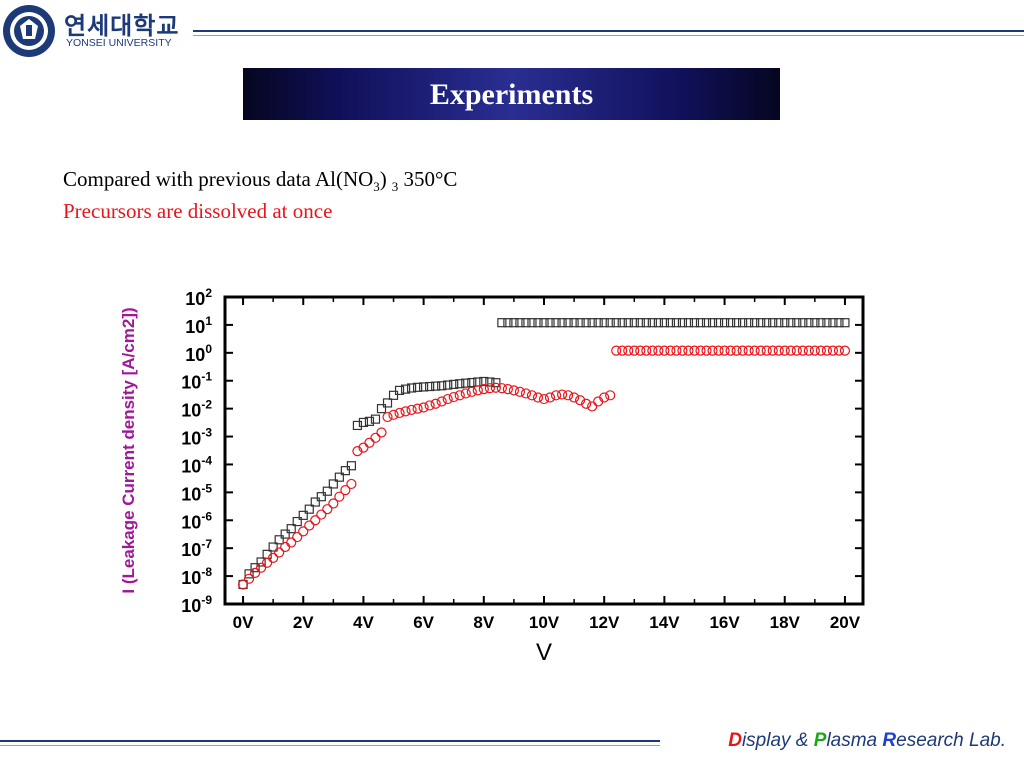  Describe the element at coordinates (198, 211) in the screenshot. I see `precursor-note: Precursors are dissolved at once` at that location.